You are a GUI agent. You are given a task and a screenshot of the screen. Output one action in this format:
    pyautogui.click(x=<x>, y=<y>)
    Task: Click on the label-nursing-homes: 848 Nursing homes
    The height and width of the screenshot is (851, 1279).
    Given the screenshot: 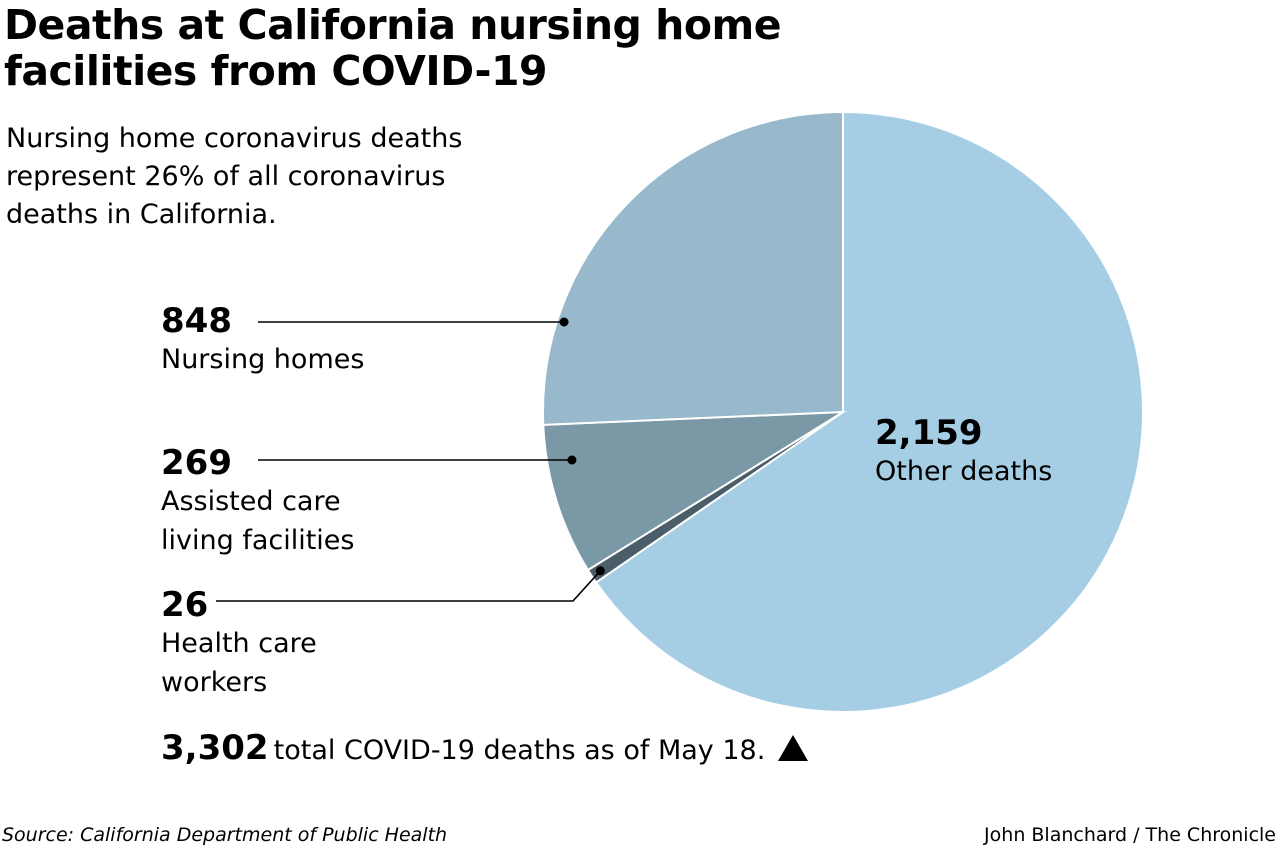 What is the action you would take?
    pyautogui.click(x=262, y=340)
    